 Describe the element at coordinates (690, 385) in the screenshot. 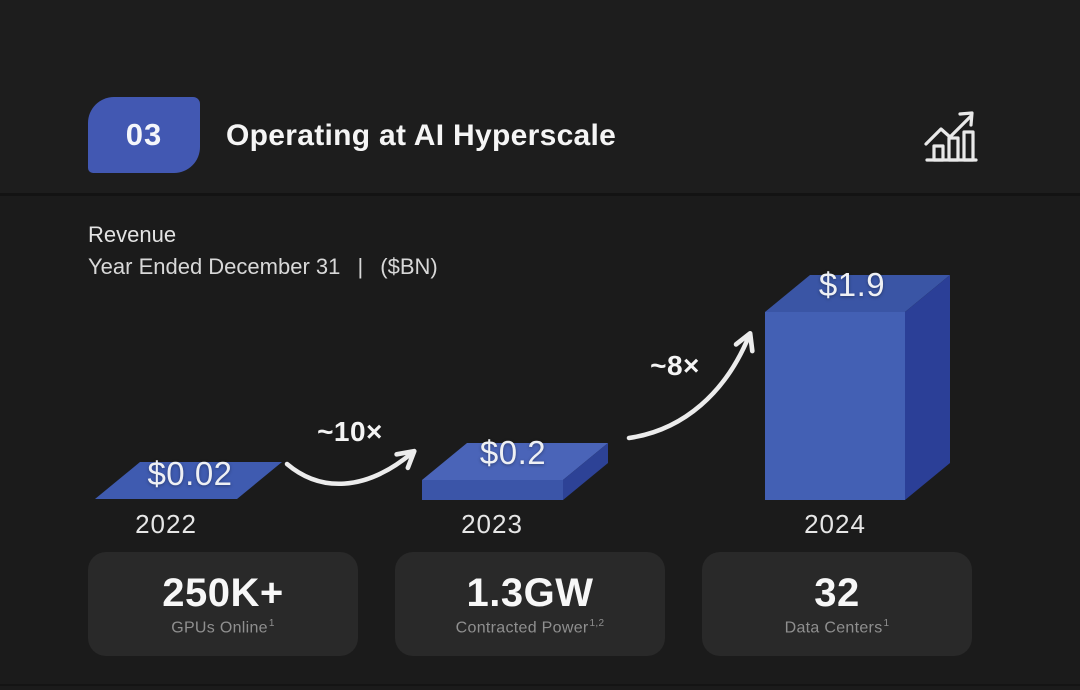

I see `growth-arrow-2023-2024` at that location.